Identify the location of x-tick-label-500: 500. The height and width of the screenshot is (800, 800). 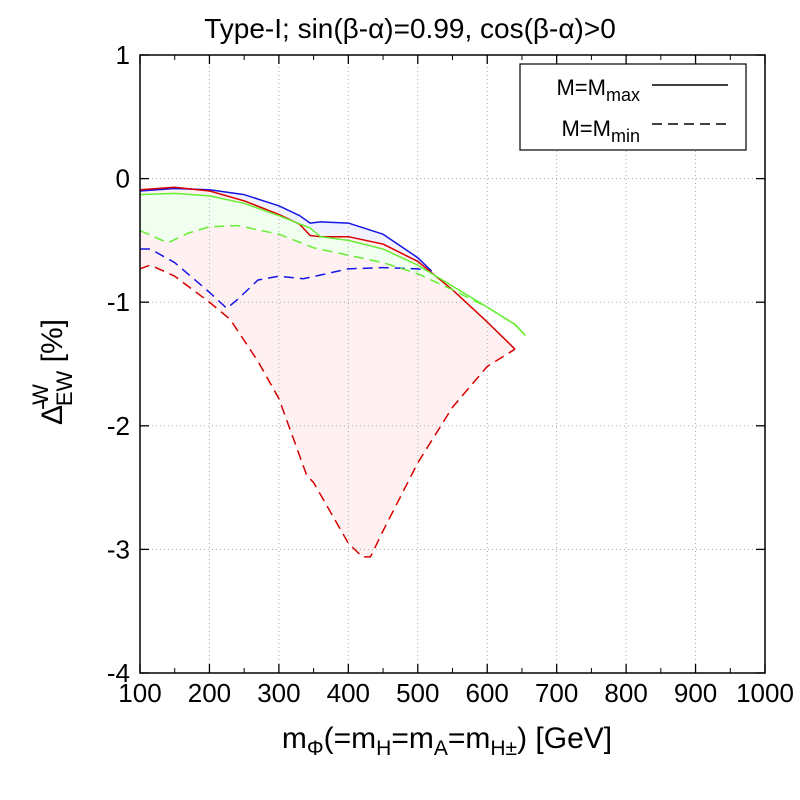
(417, 693).